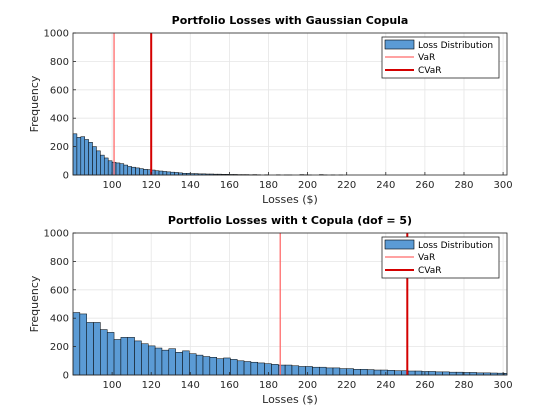 The width and height of the screenshot is (560, 420). Describe the element at coordinates (424, 385) in the screenshot. I see `x-tick-label: 260` at that location.